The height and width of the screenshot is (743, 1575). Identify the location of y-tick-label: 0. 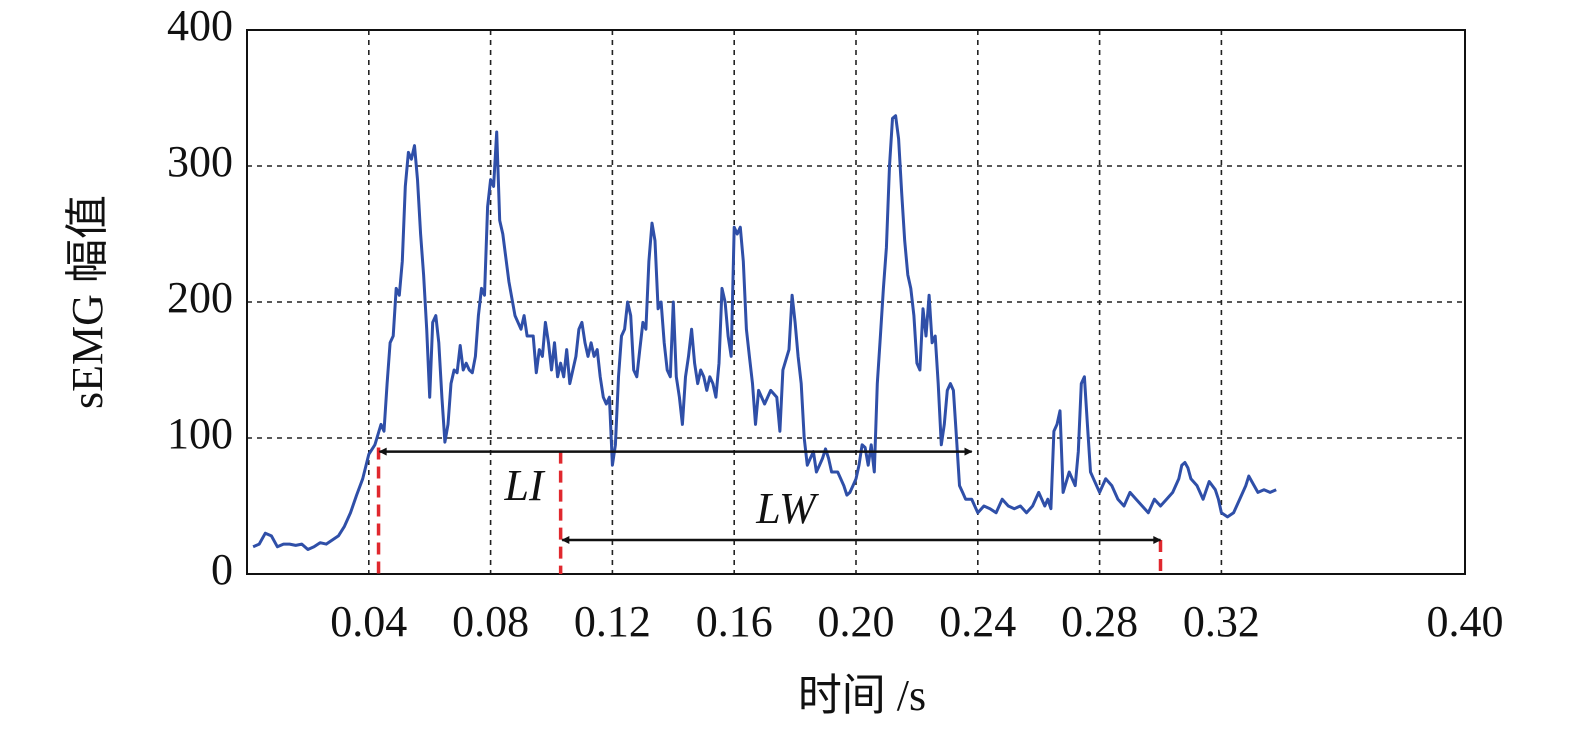
(222, 569).